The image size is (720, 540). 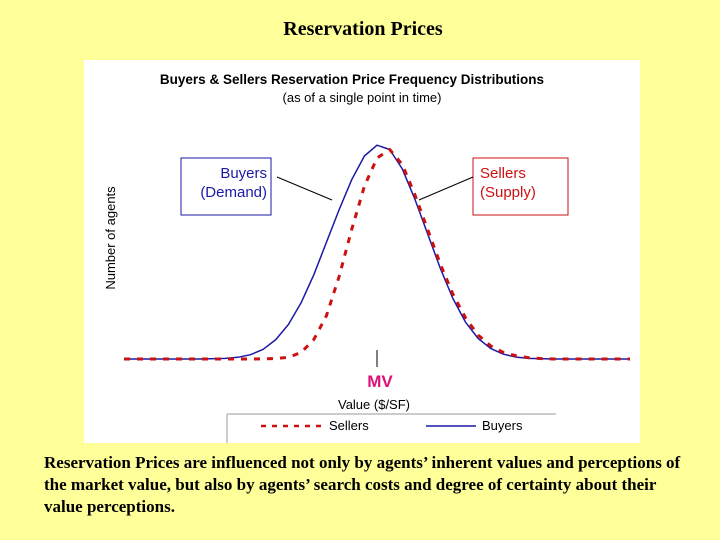 What do you see at coordinates (374, 404) in the screenshot?
I see `x-axis-label: Value ($/SF)` at bounding box center [374, 404].